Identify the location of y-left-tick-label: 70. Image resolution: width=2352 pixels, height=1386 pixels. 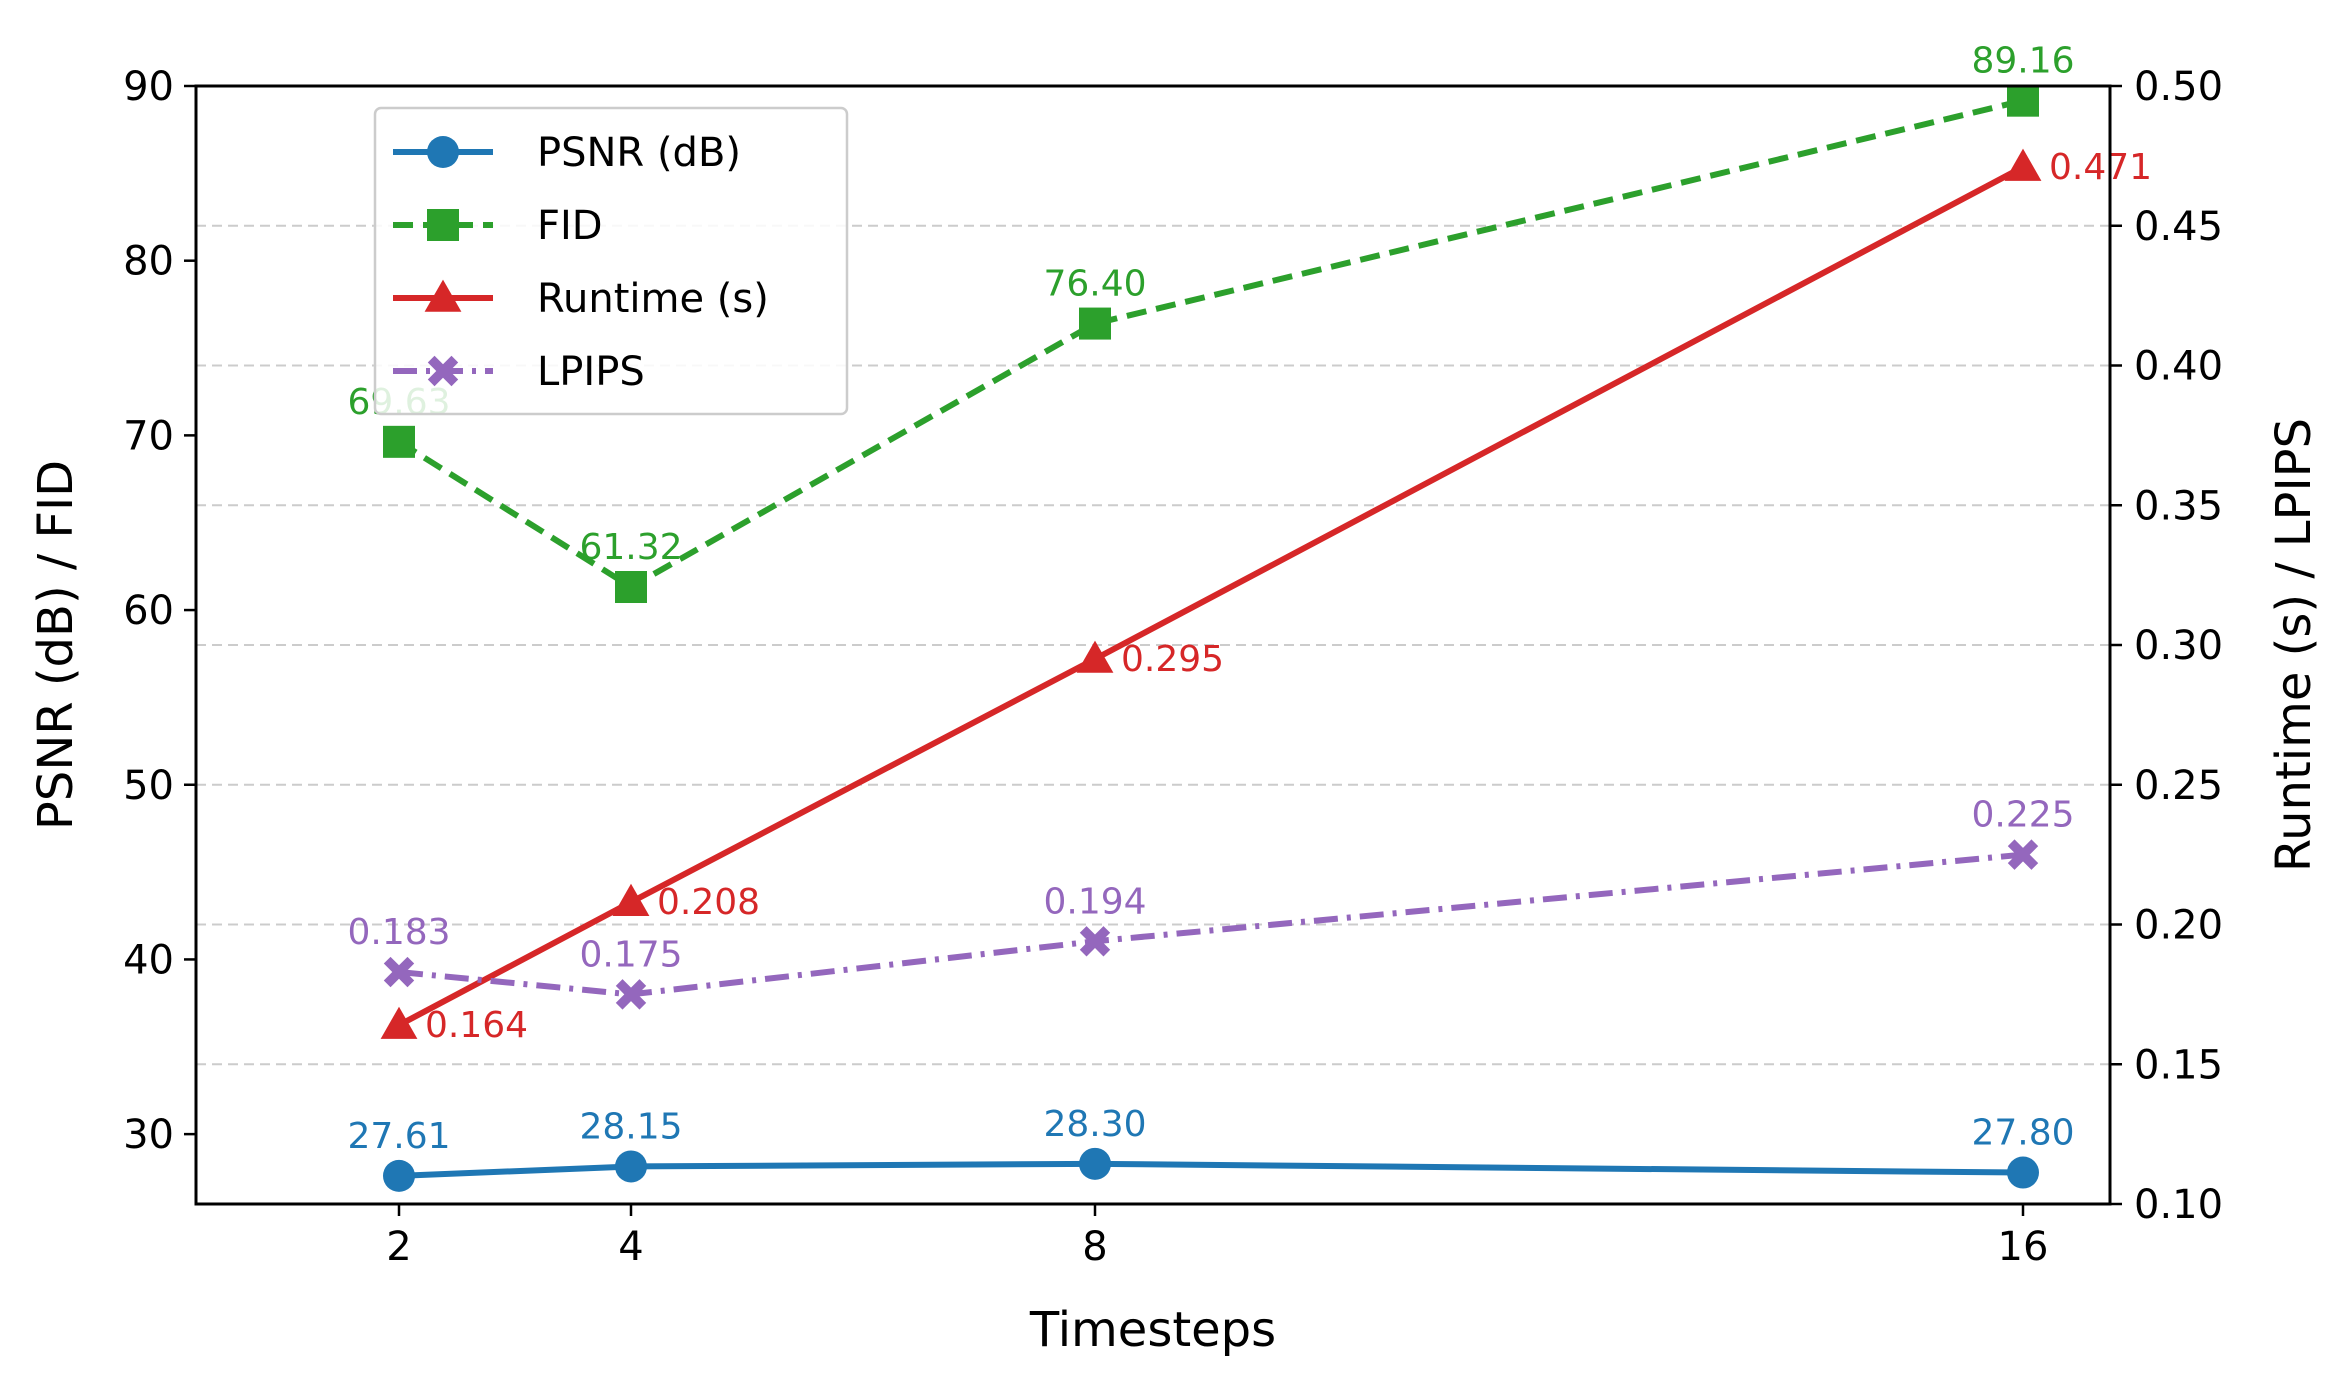
(148, 436).